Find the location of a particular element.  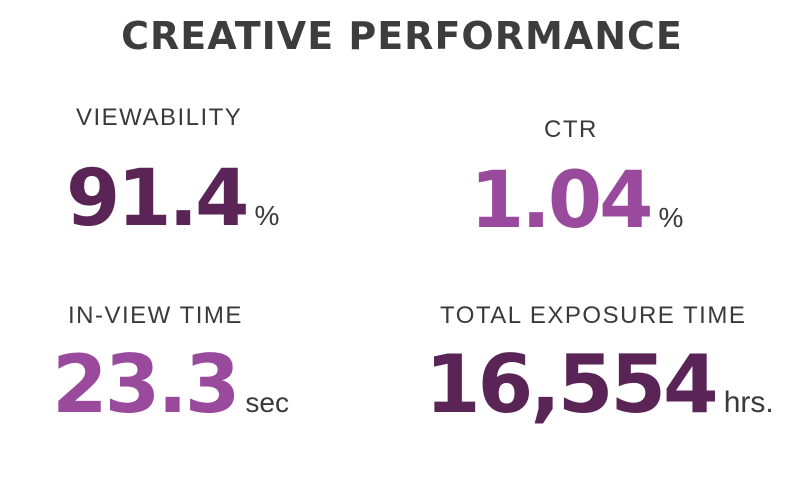

in-view-time-metric: 23.3 sec is located at coordinates (170, 385).